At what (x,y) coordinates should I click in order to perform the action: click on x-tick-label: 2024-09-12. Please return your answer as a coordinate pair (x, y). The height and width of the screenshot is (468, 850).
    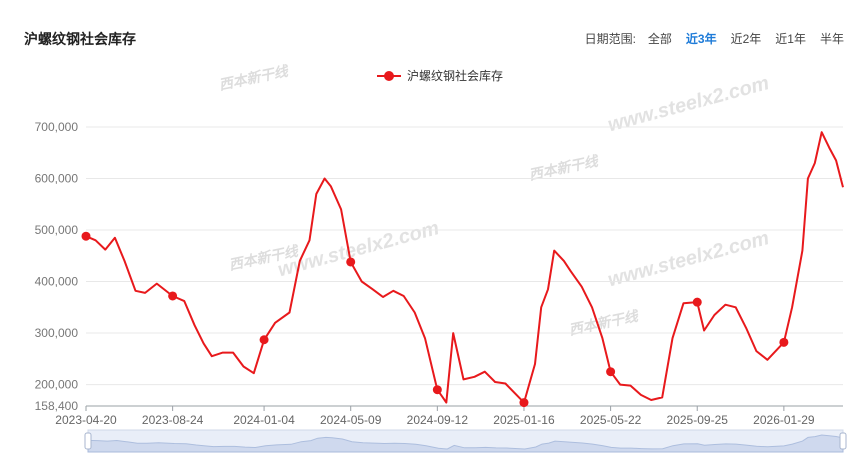
    Looking at the image, I should click on (438, 420).